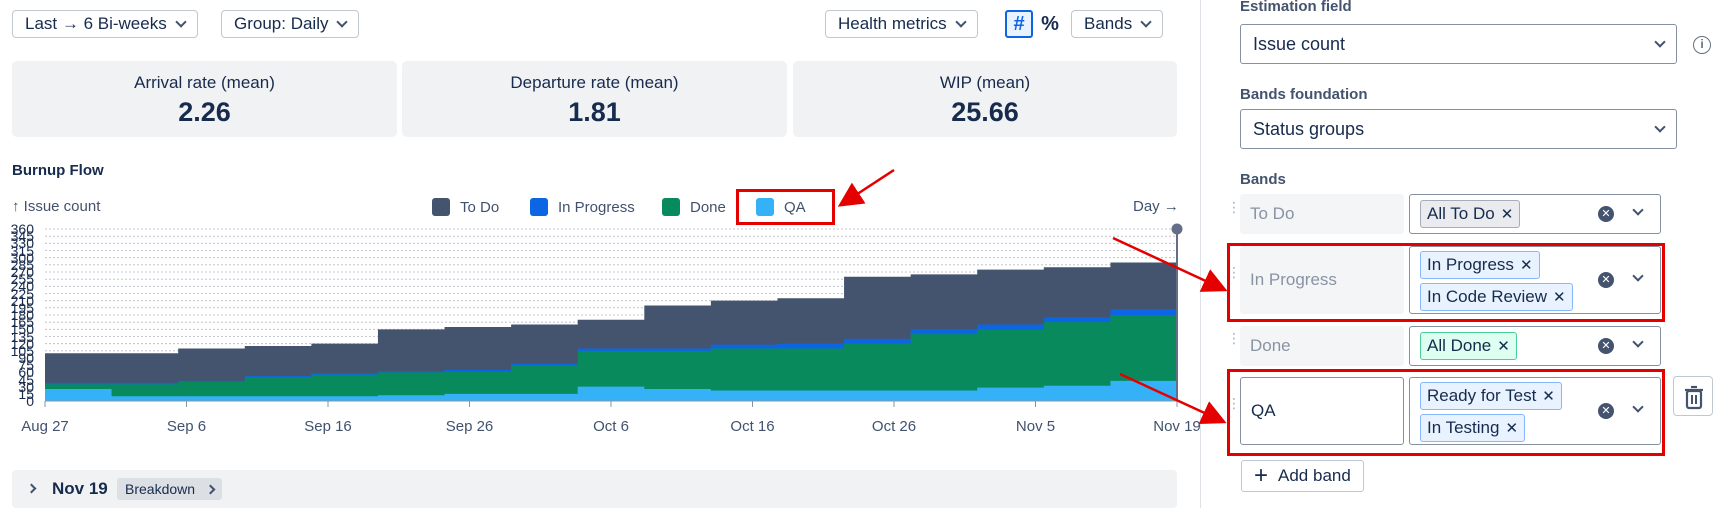  What do you see at coordinates (1470, 214) in the screenshot?
I see `status-tag: All To Do ✕` at bounding box center [1470, 214].